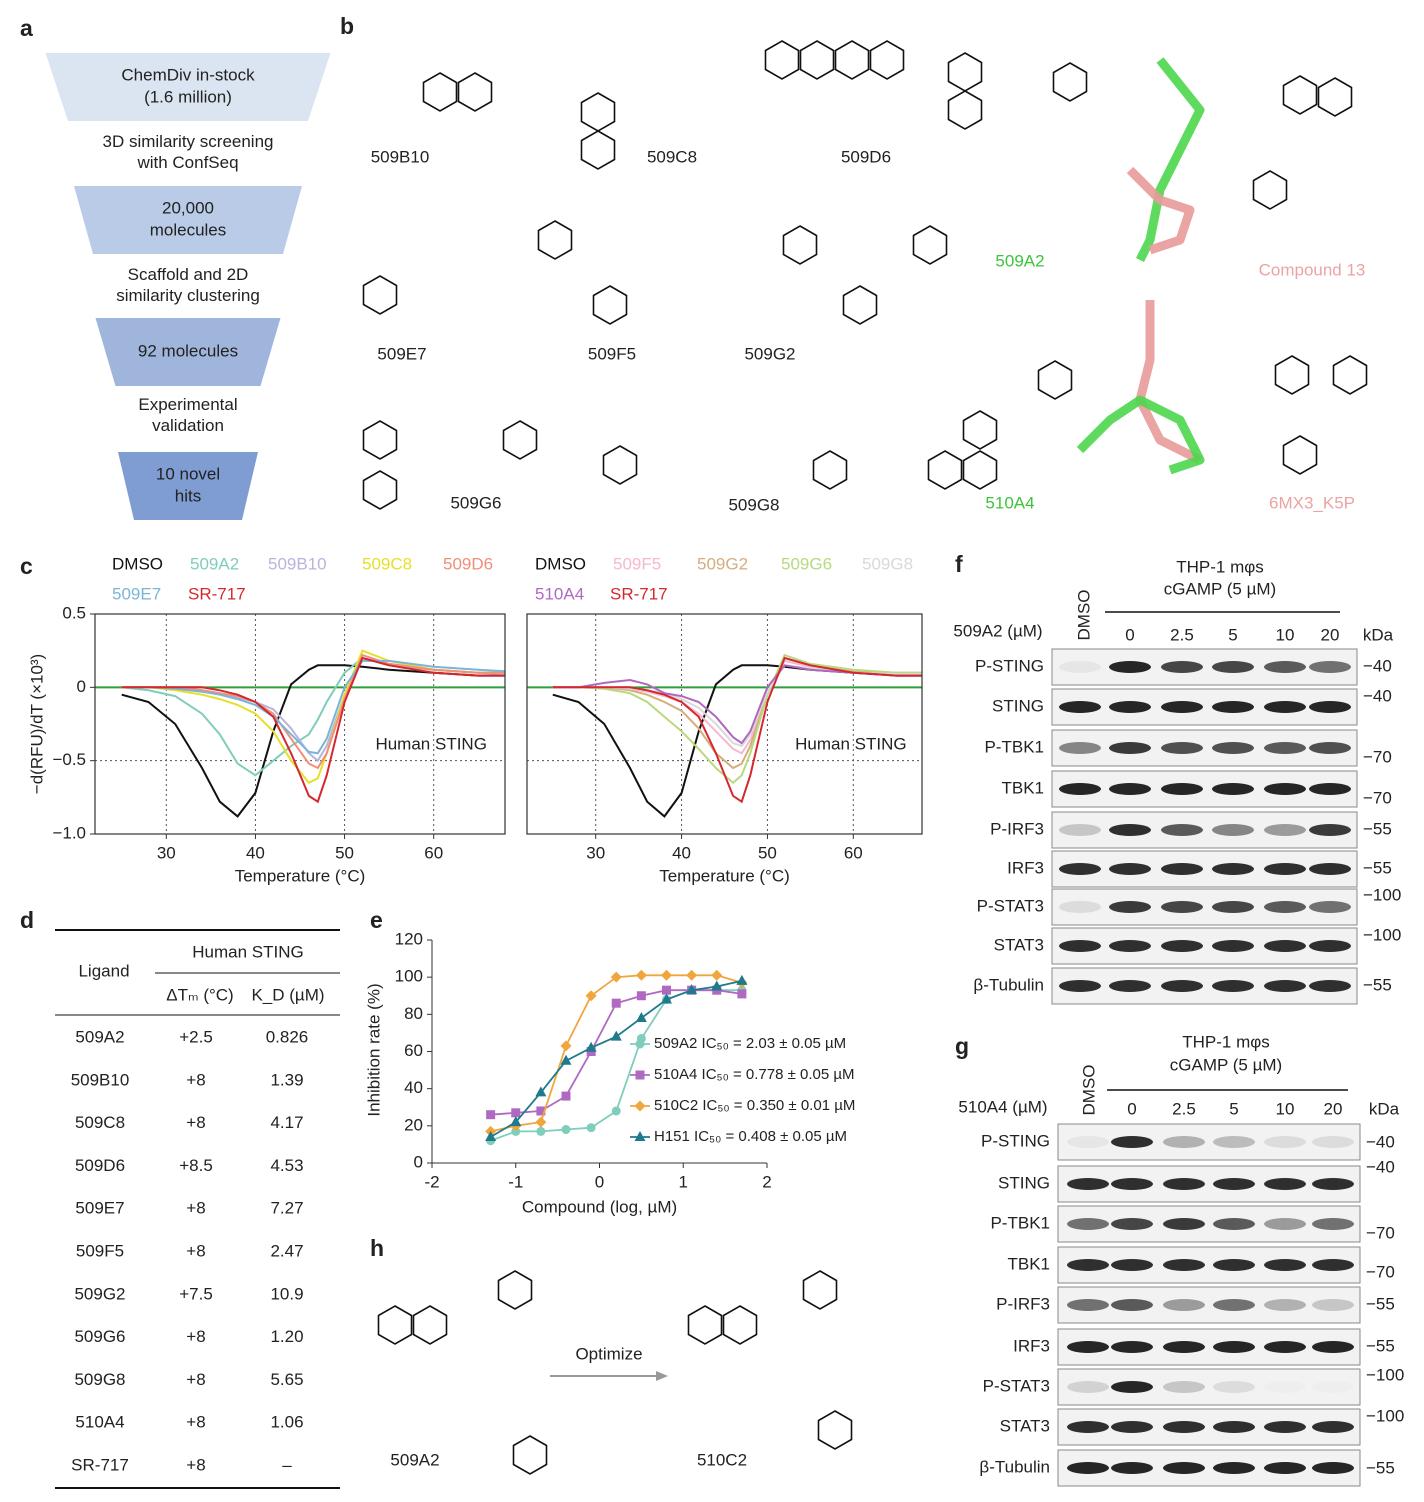 The image size is (1424, 1502). I want to click on panel-label: f, so click(959, 564).